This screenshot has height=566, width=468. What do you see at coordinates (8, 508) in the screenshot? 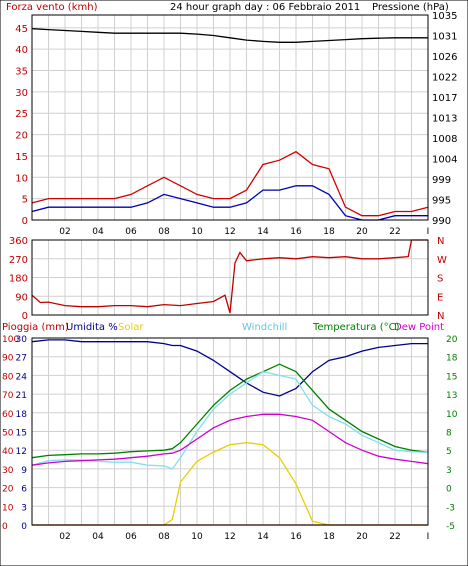
I see `rain-tick-10: 10` at bounding box center [8, 508].